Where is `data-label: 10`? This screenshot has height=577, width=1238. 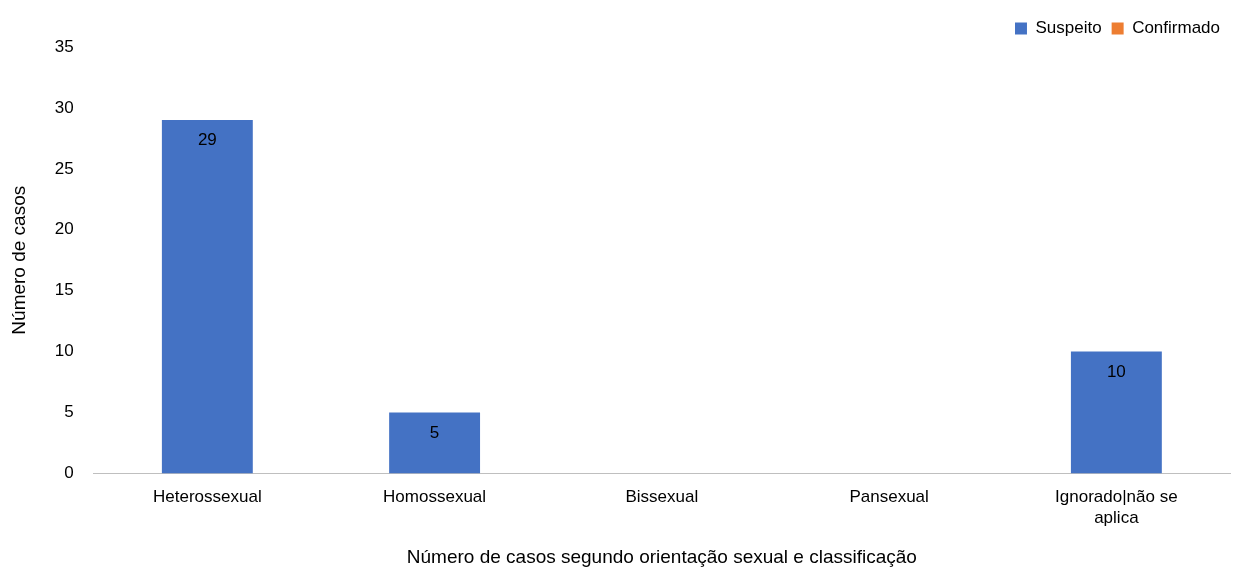 data-label: 10 is located at coordinates (1116, 371).